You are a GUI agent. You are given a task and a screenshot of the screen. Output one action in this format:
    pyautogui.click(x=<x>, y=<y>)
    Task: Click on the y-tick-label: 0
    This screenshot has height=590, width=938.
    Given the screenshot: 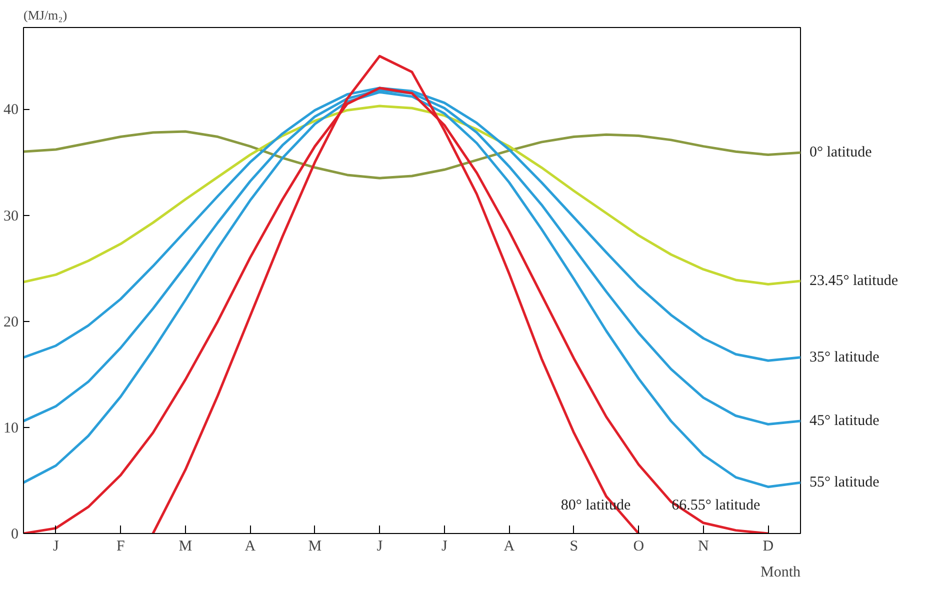 What is the action you would take?
    pyautogui.click(x=14, y=534)
    